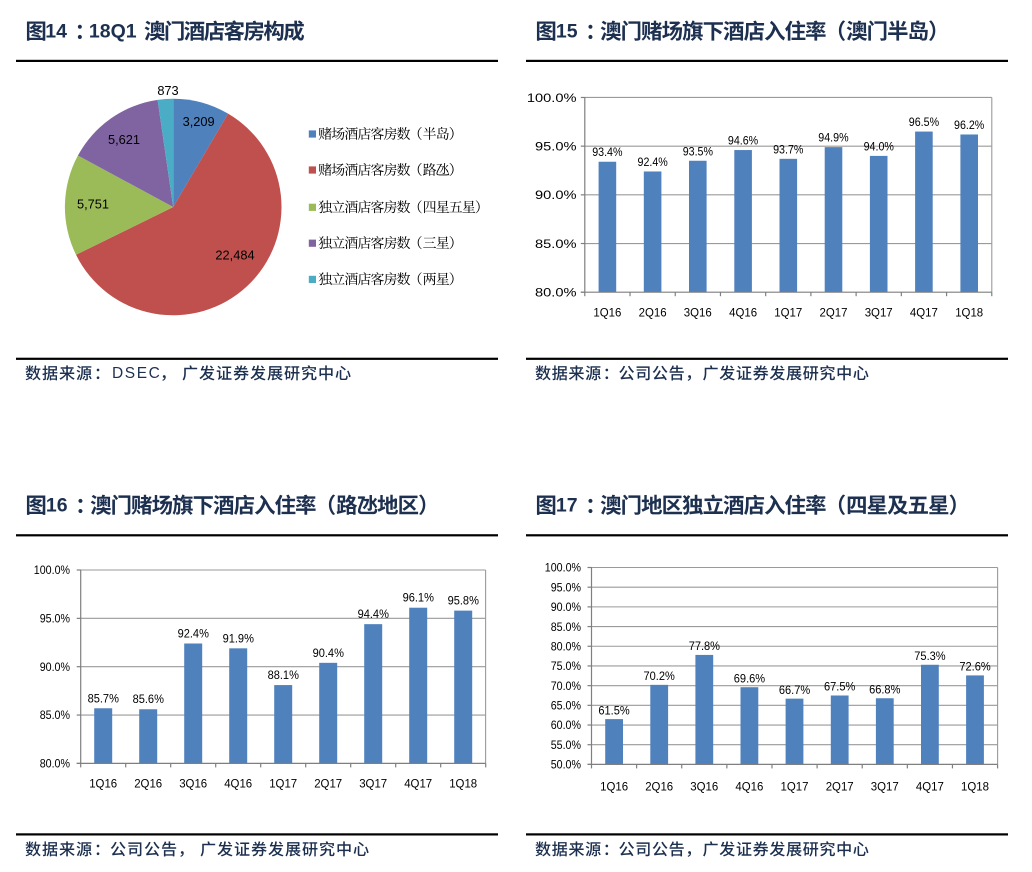 The width and height of the screenshot is (1032, 872). I want to click on svg-text: 72.6%, so click(974, 667).